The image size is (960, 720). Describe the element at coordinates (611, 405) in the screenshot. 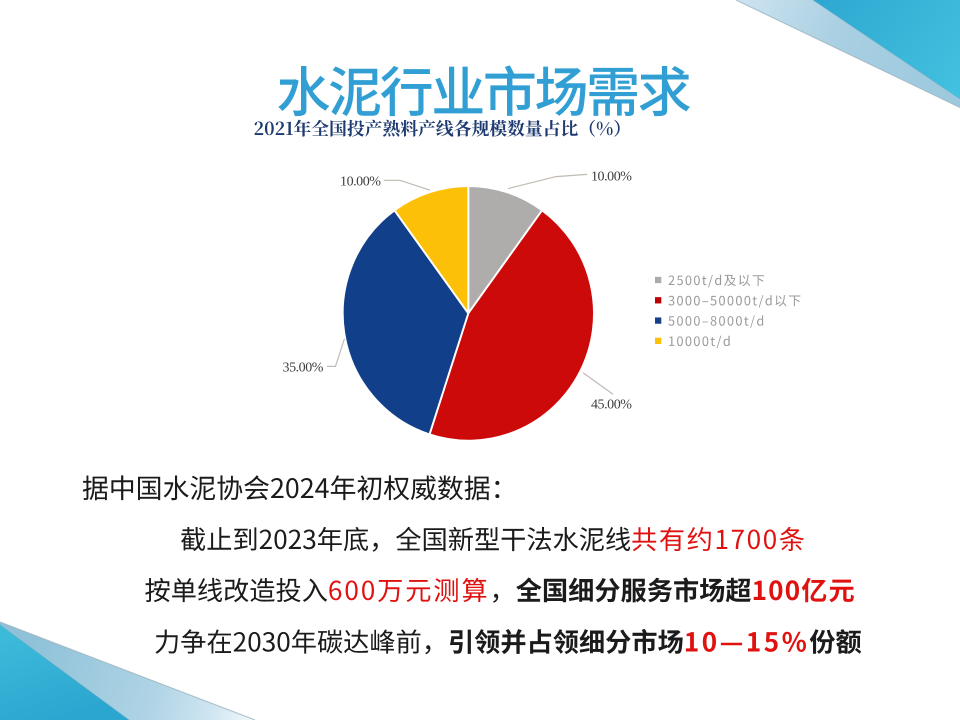

I see `svg-text: 45.00%` at that location.